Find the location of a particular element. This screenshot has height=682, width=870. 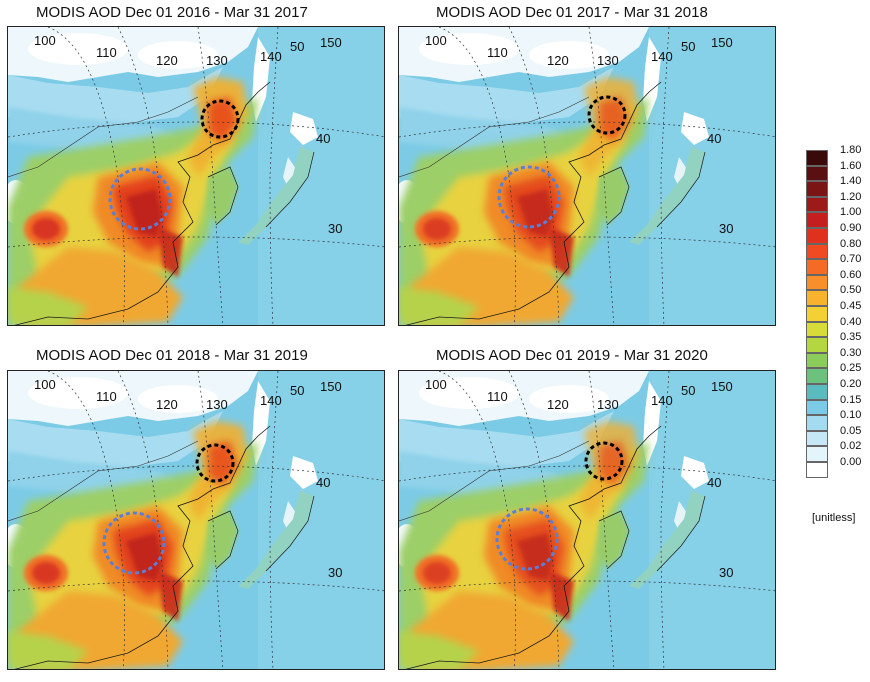

panel-title-3: MODIS AOD Dec 01 2018 - Mar 31 2019 is located at coordinates (172, 355).